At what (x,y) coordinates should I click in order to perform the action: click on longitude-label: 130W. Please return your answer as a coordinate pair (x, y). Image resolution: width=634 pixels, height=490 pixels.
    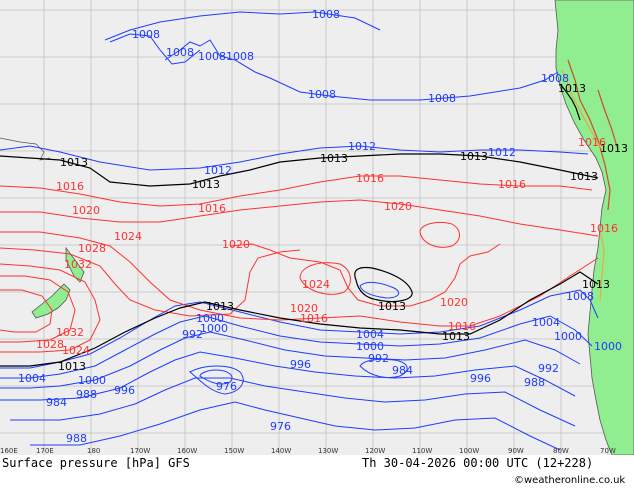
    Looking at the image, I should click on (328, 451).